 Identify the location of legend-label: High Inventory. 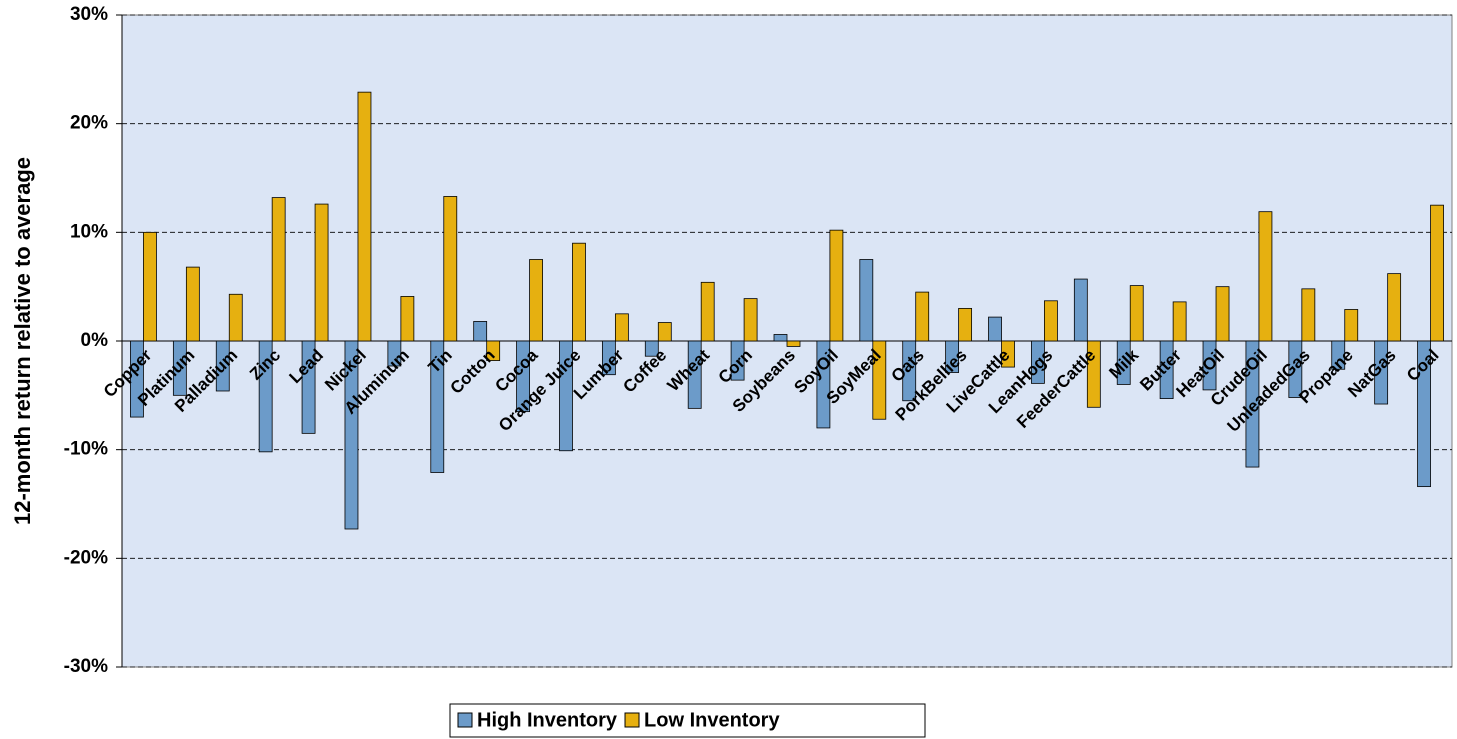
(547, 720).